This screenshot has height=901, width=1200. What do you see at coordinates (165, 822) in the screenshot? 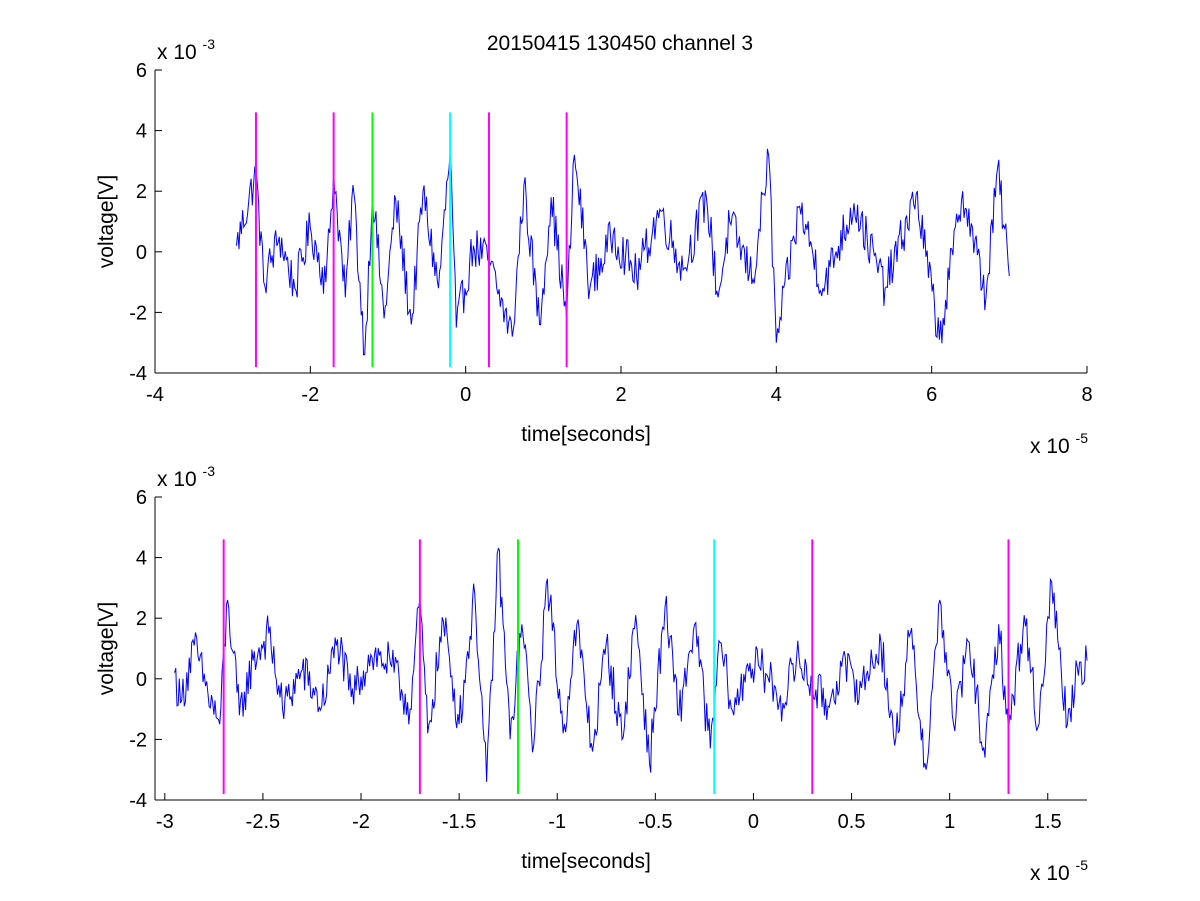
I see `x-tick-label: -3` at bounding box center [165, 822].